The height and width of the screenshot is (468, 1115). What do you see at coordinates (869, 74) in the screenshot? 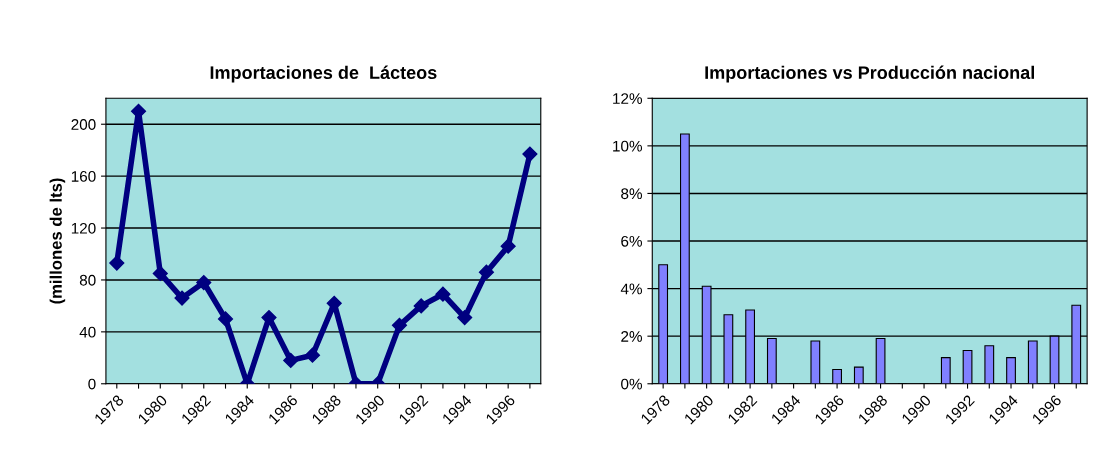
I see `chart-title: Importaciones vs Producción nacional` at bounding box center [869, 74].